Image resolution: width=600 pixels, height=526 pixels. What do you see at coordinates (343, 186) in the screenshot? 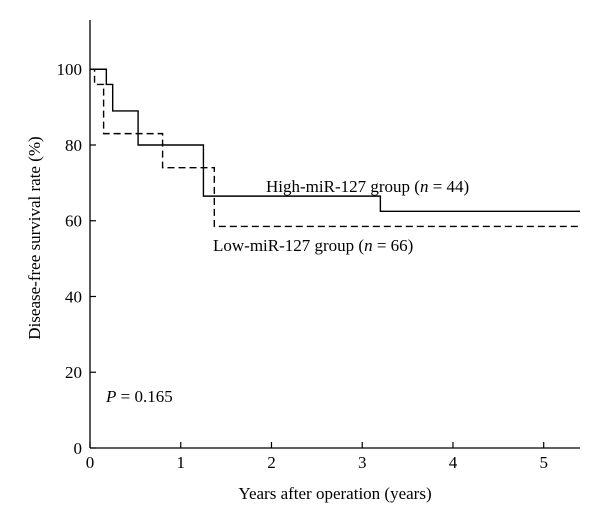
I see `high-group-label-prefix: High-miR-127 group (` at bounding box center [343, 186].